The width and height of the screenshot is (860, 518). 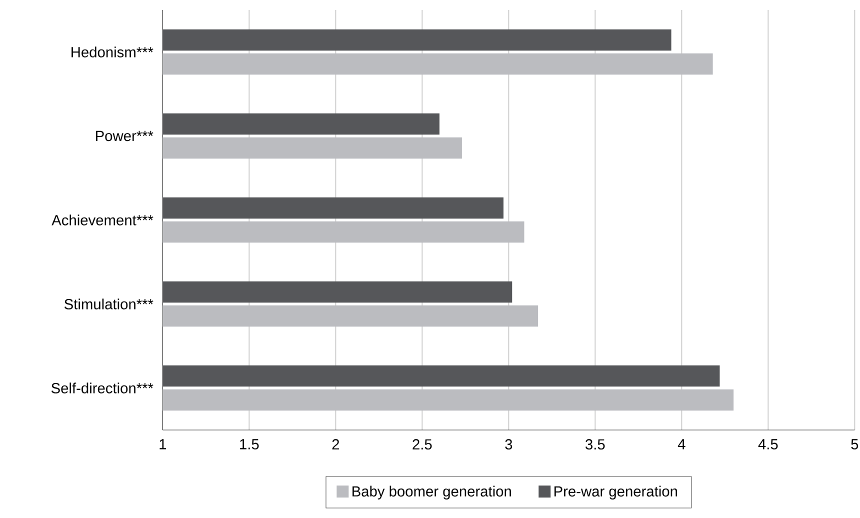 I want to click on y-tick-label: Stimulation***, so click(x=109, y=304).